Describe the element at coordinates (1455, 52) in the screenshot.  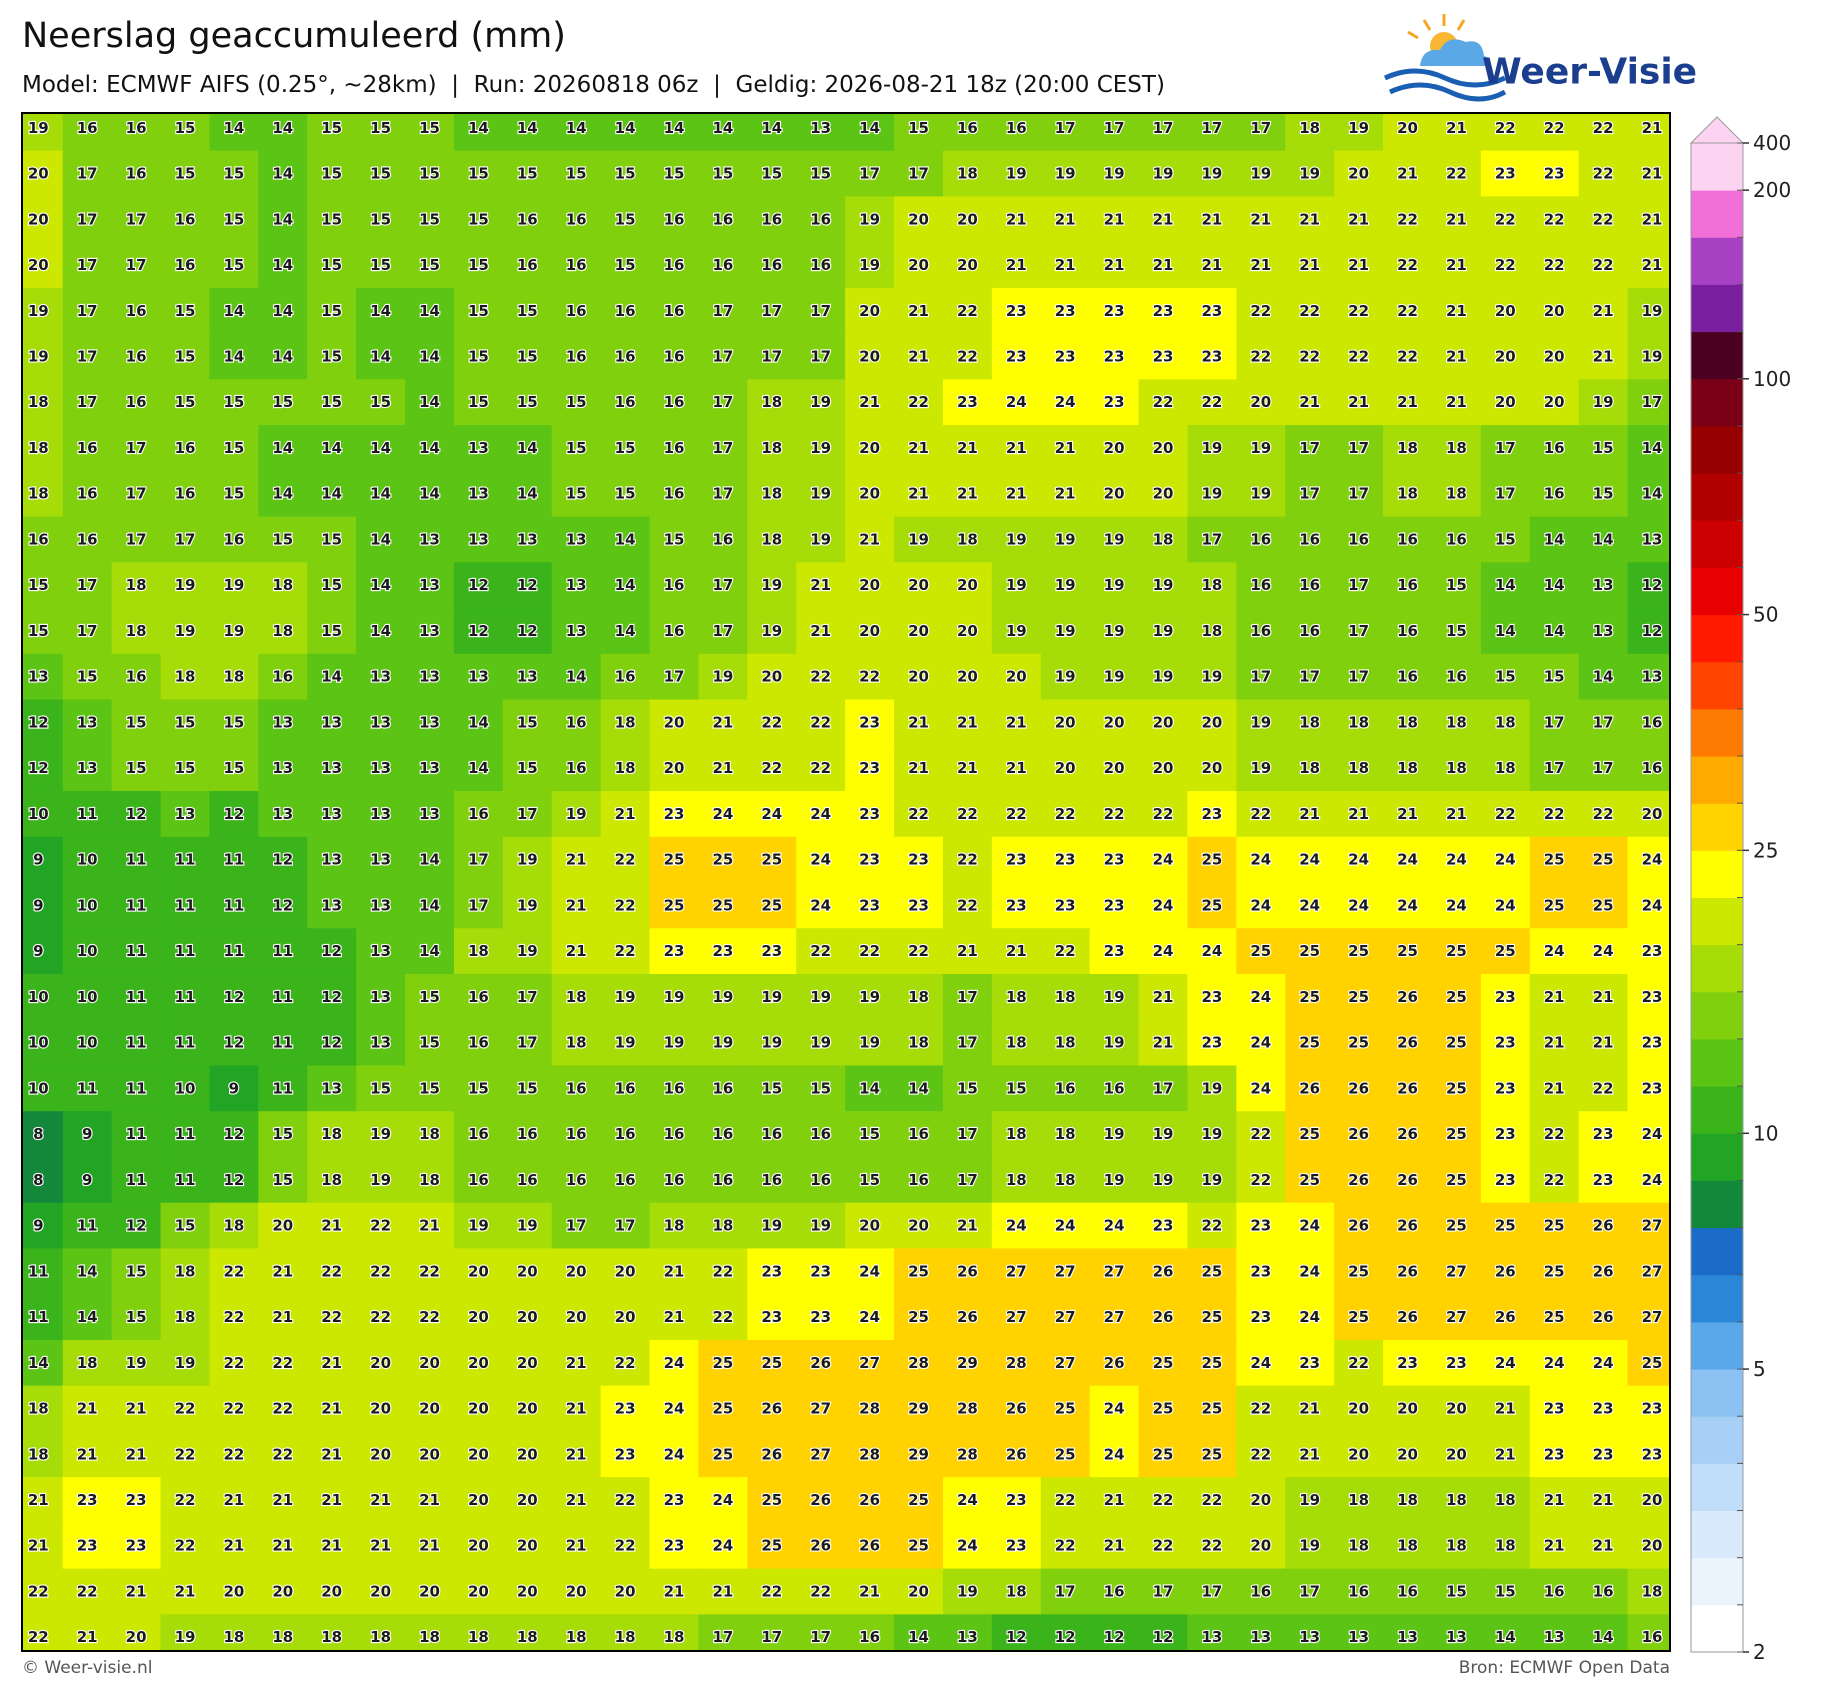
I see `cloud` at that location.